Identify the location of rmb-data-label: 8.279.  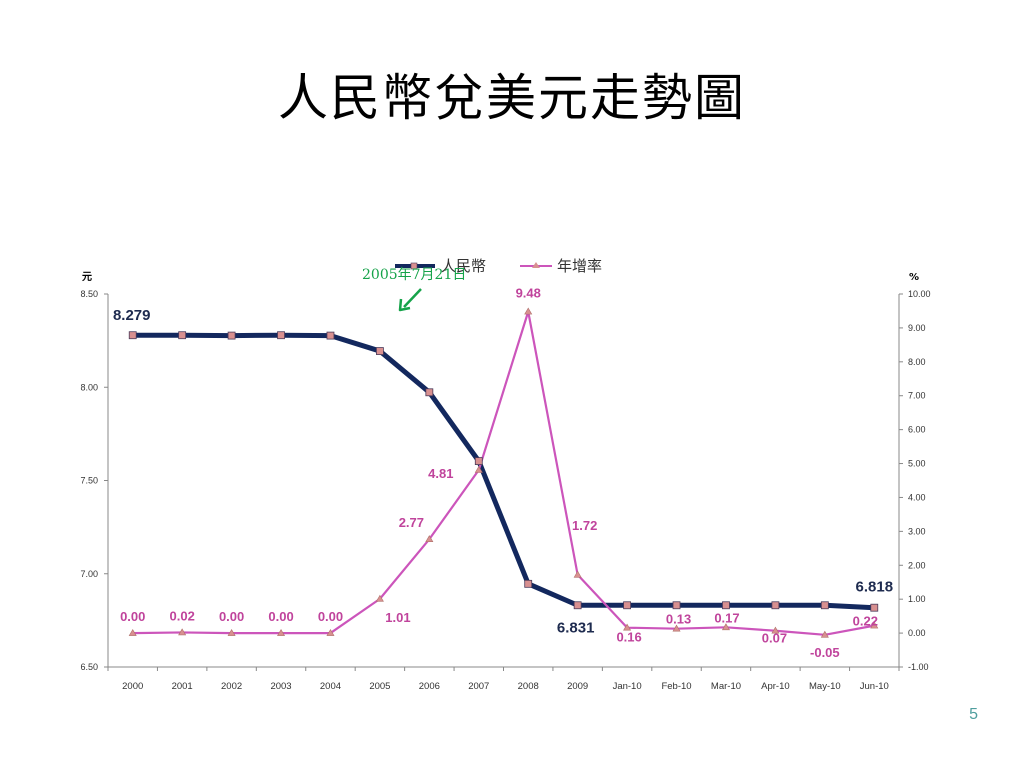
(132, 315).